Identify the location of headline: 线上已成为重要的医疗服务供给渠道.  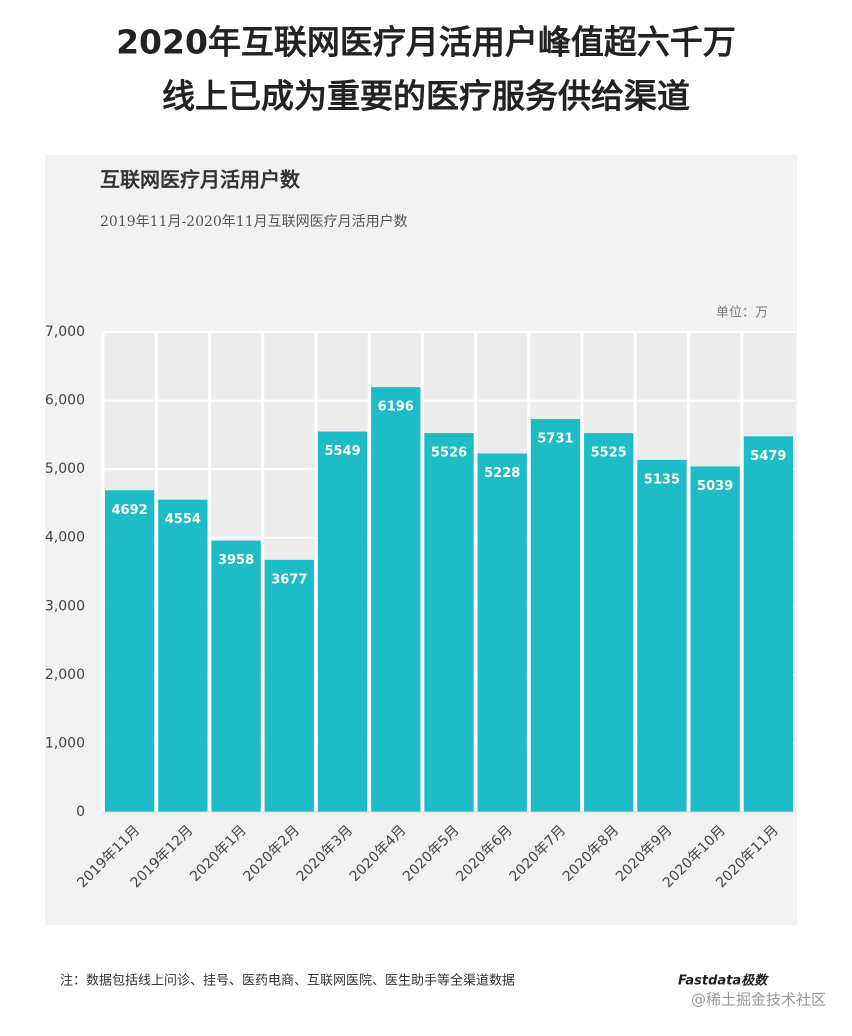
(426, 96).